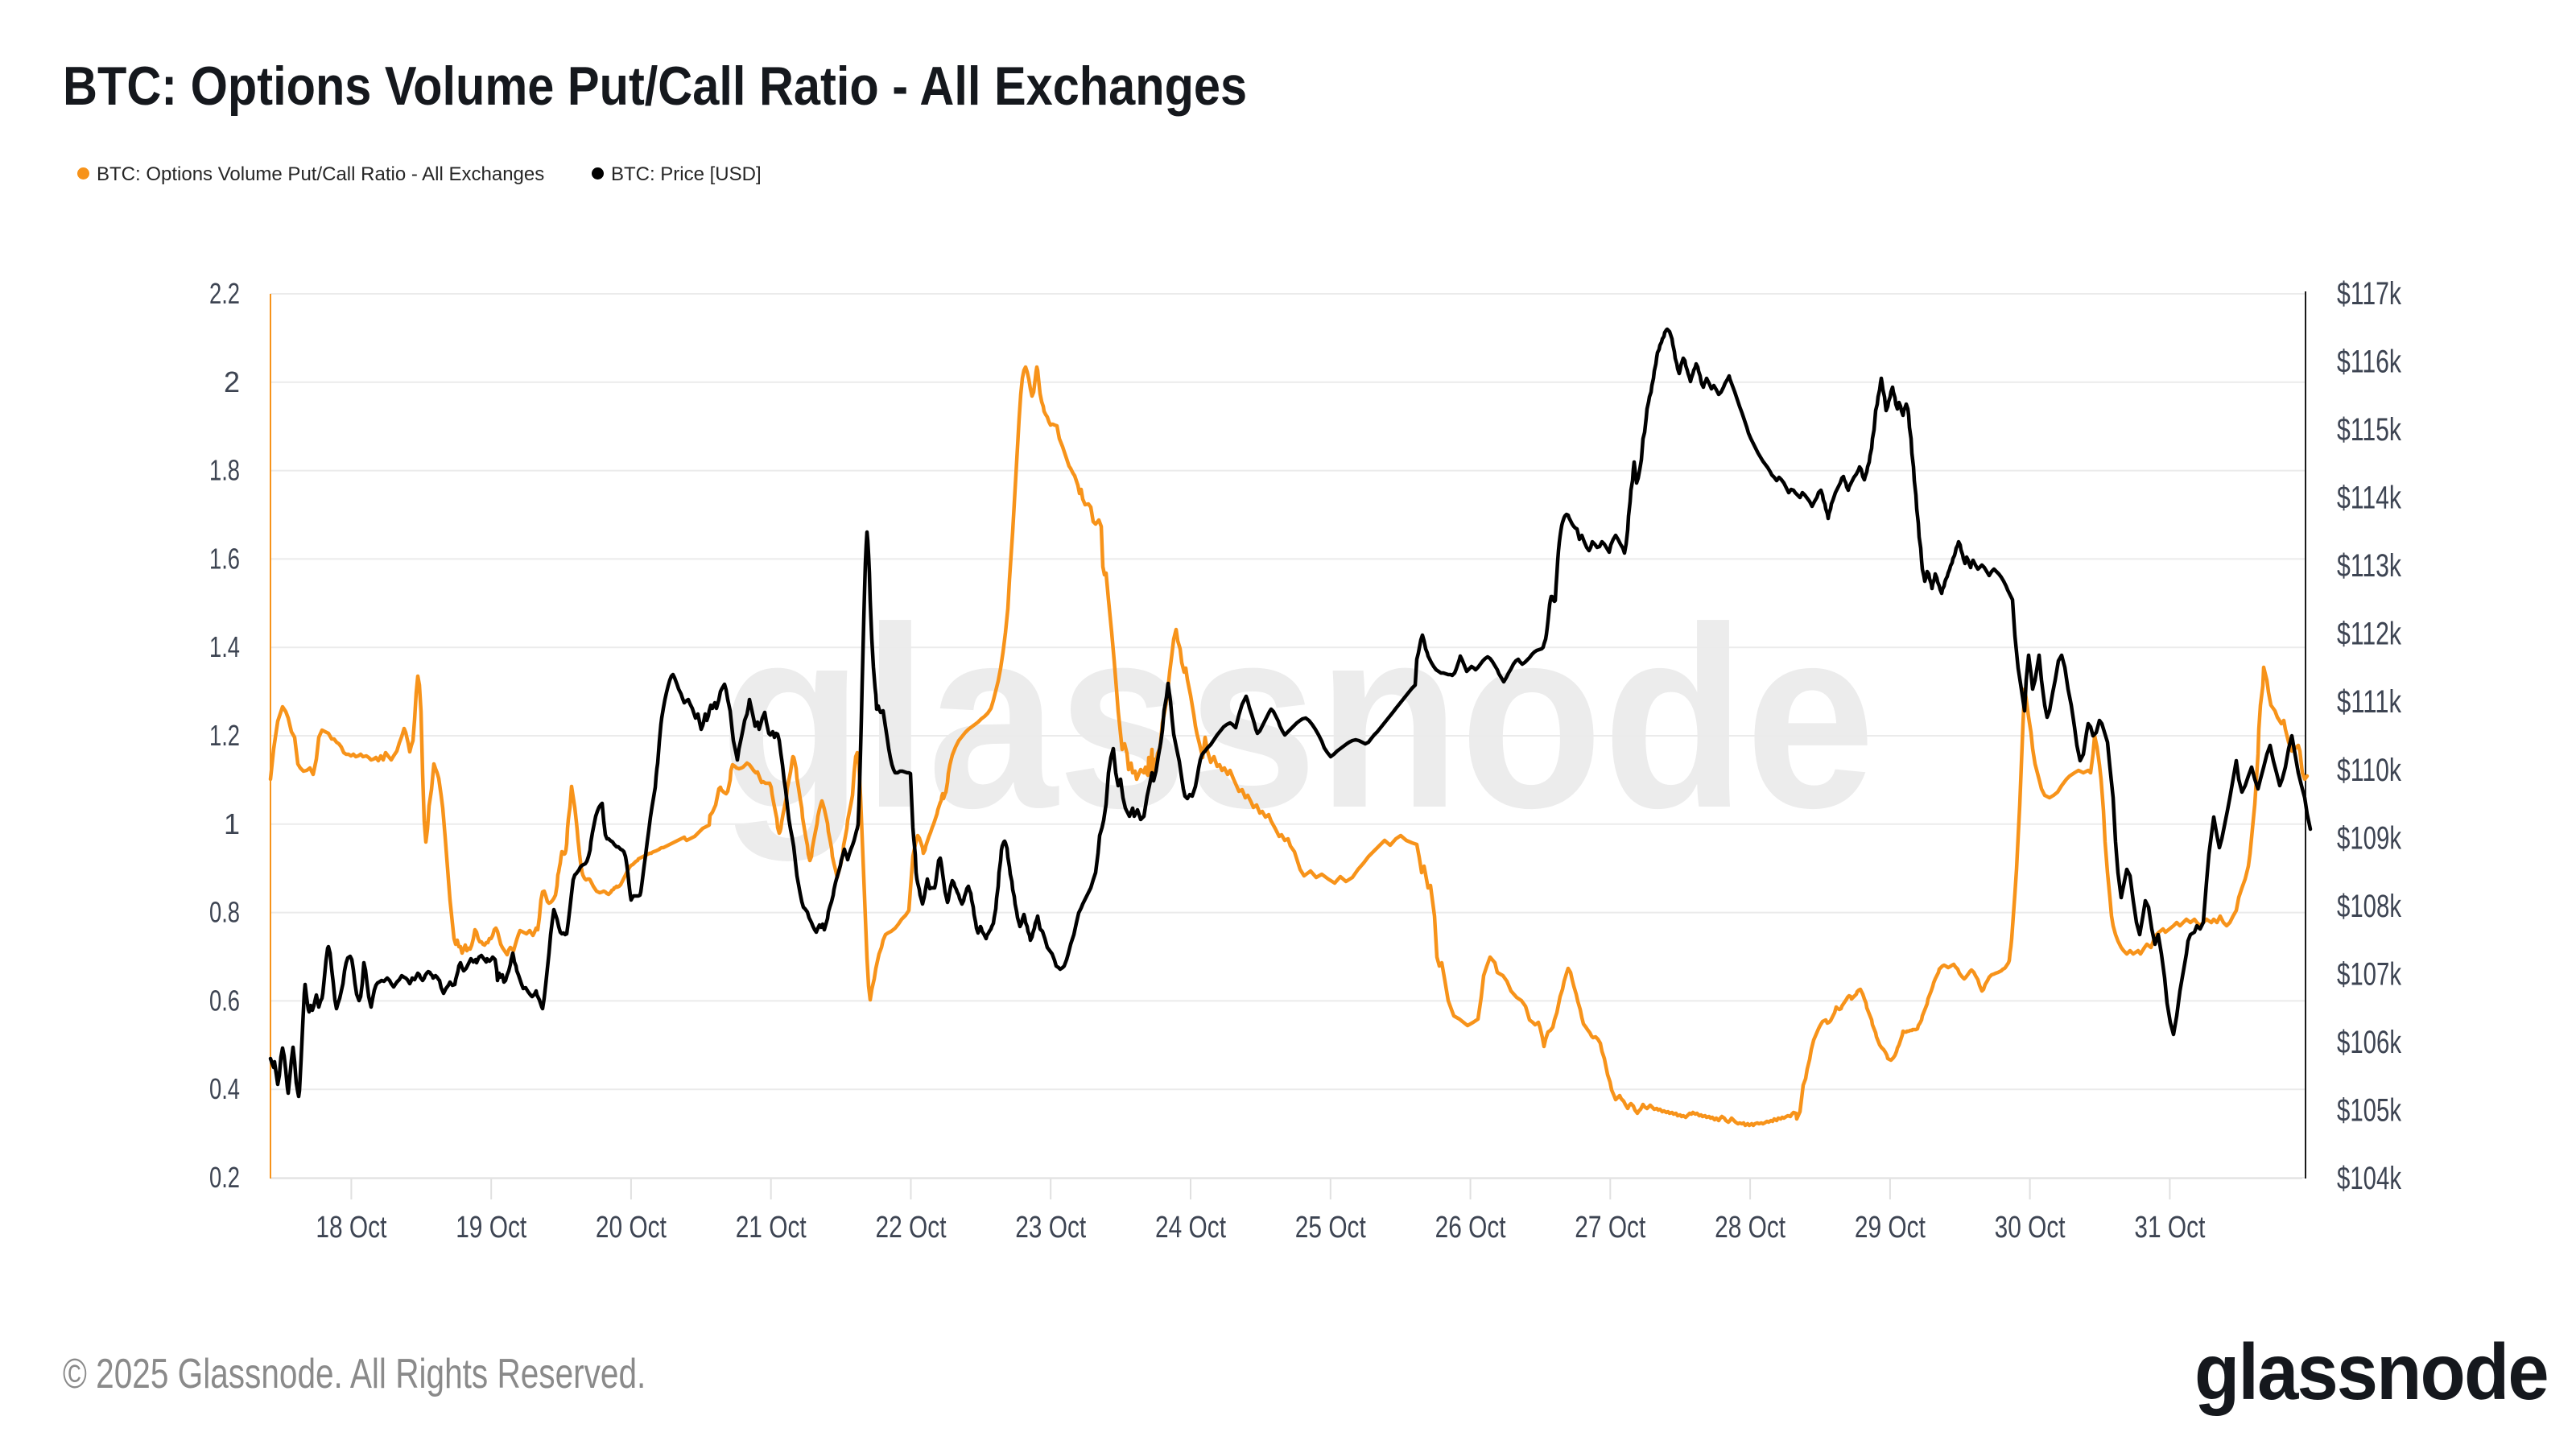  What do you see at coordinates (631, 1228) in the screenshot?
I see `svg-text: 20 Oct` at bounding box center [631, 1228].